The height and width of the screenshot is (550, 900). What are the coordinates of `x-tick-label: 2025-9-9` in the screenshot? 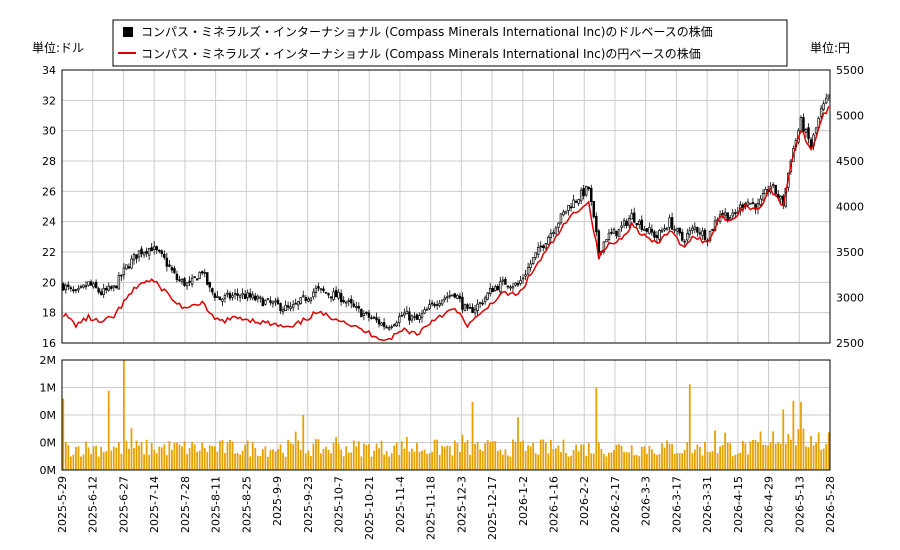 It's located at (277, 501).